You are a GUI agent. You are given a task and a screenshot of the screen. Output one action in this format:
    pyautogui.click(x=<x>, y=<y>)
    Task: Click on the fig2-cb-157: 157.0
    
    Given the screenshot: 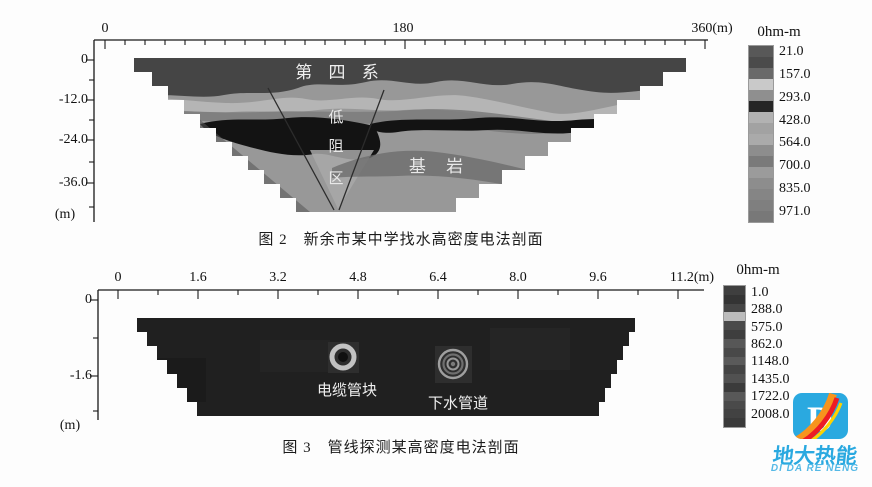 What is the action you would take?
    pyautogui.click(x=795, y=74)
    